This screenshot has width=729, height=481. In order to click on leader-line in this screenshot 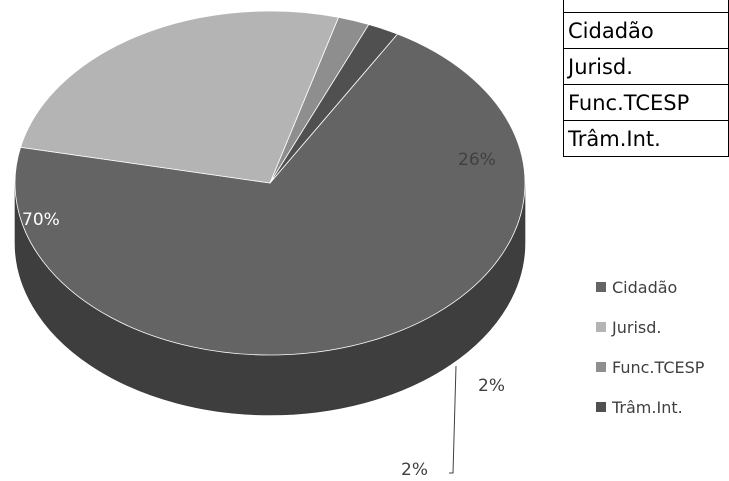, I will do `click(453, 419)`.